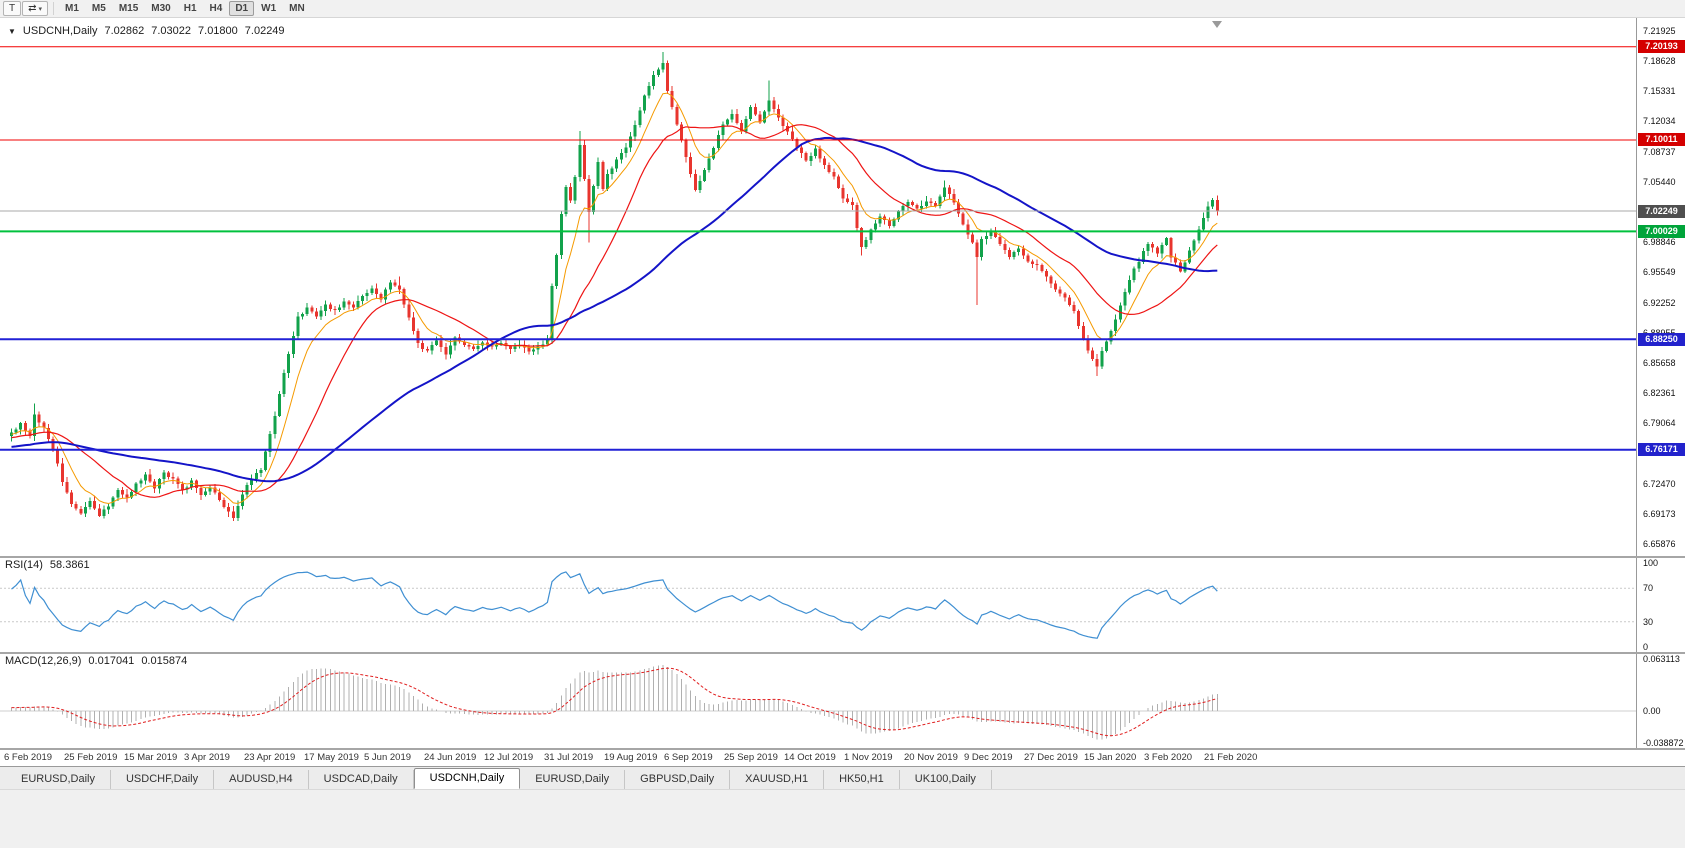 The image size is (1685, 848). Describe the element at coordinates (111, 661) in the screenshot. I see `macd-value-main: 0.017041` at that location.